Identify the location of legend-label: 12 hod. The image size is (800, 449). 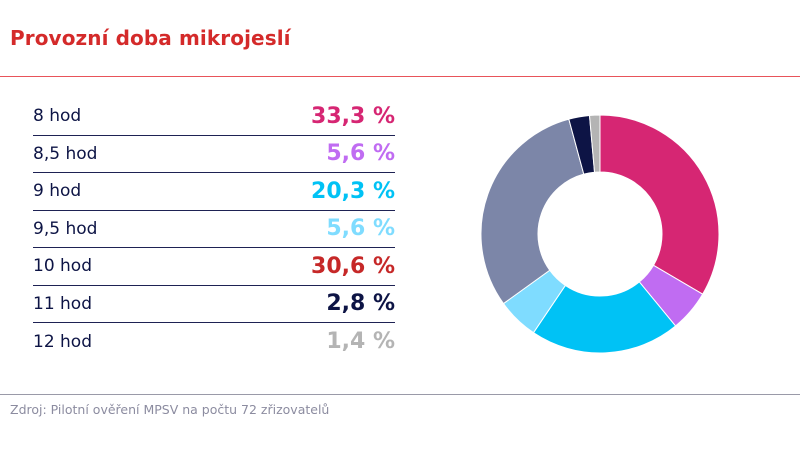
(63, 341).